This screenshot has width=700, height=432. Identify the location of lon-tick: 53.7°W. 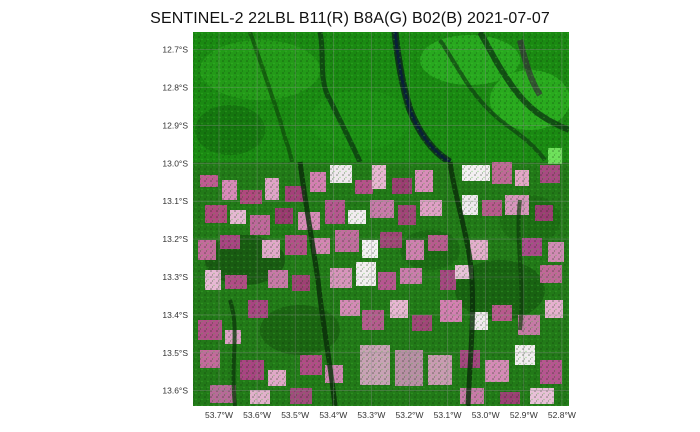
(219, 415).